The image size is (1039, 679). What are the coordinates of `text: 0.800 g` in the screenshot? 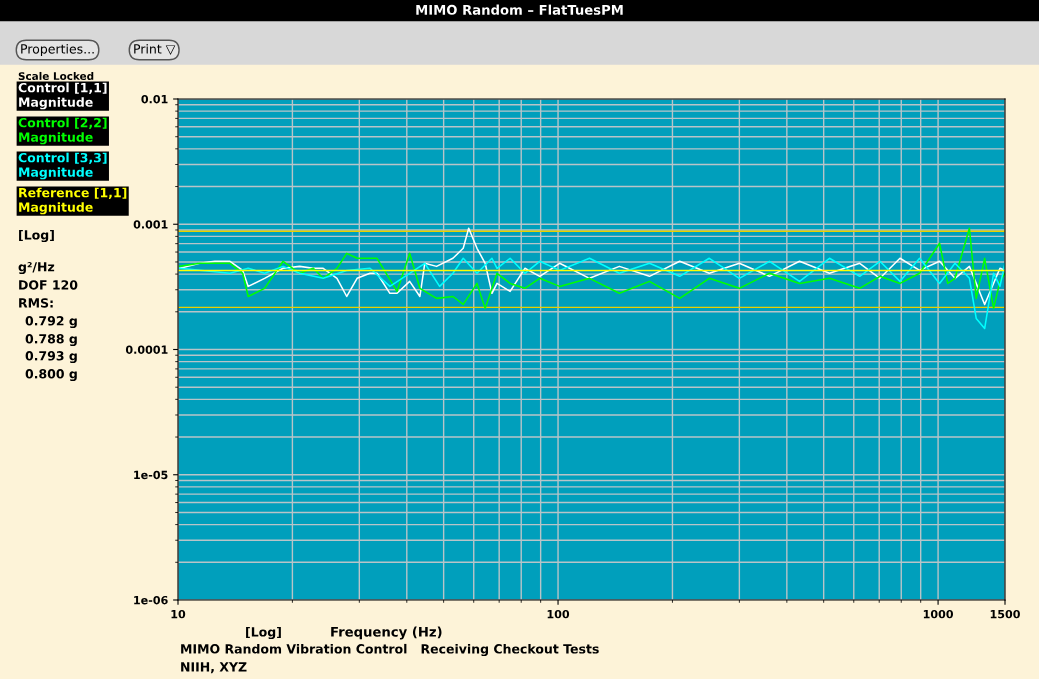 It's located at (51, 375).